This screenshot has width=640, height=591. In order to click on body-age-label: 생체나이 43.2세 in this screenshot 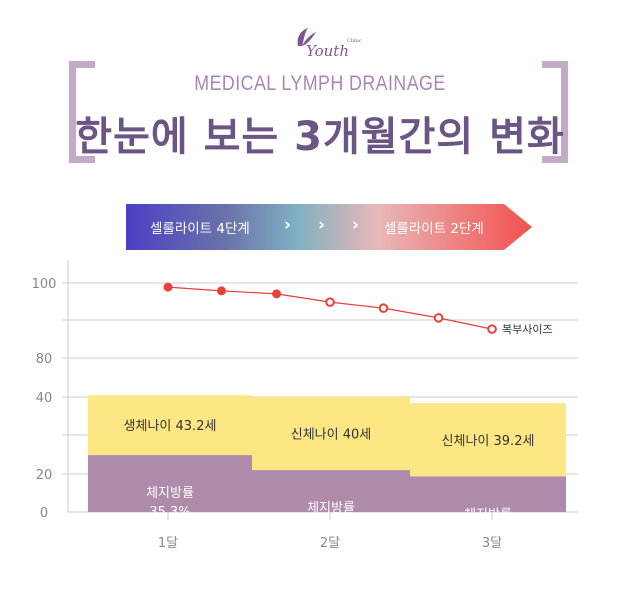, I will do `click(170, 426)`.